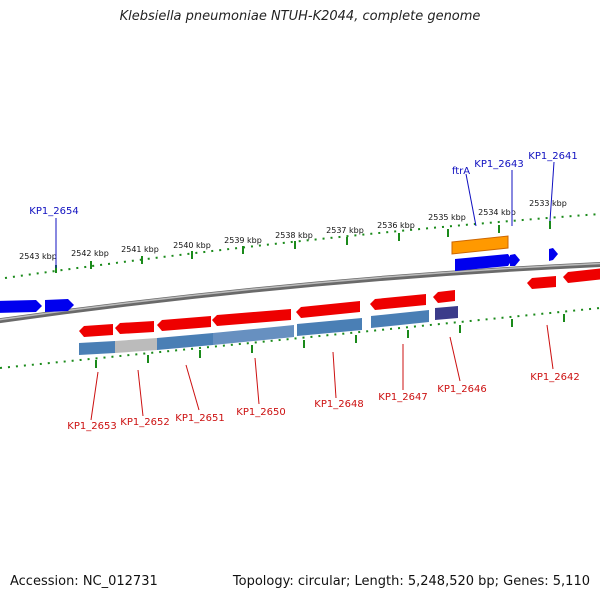 The height and width of the screenshot is (600, 600). What do you see at coordinates (338, 404) in the screenshot?
I see `gene-label-reverse: KP1_2648` at bounding box center [338, 404].